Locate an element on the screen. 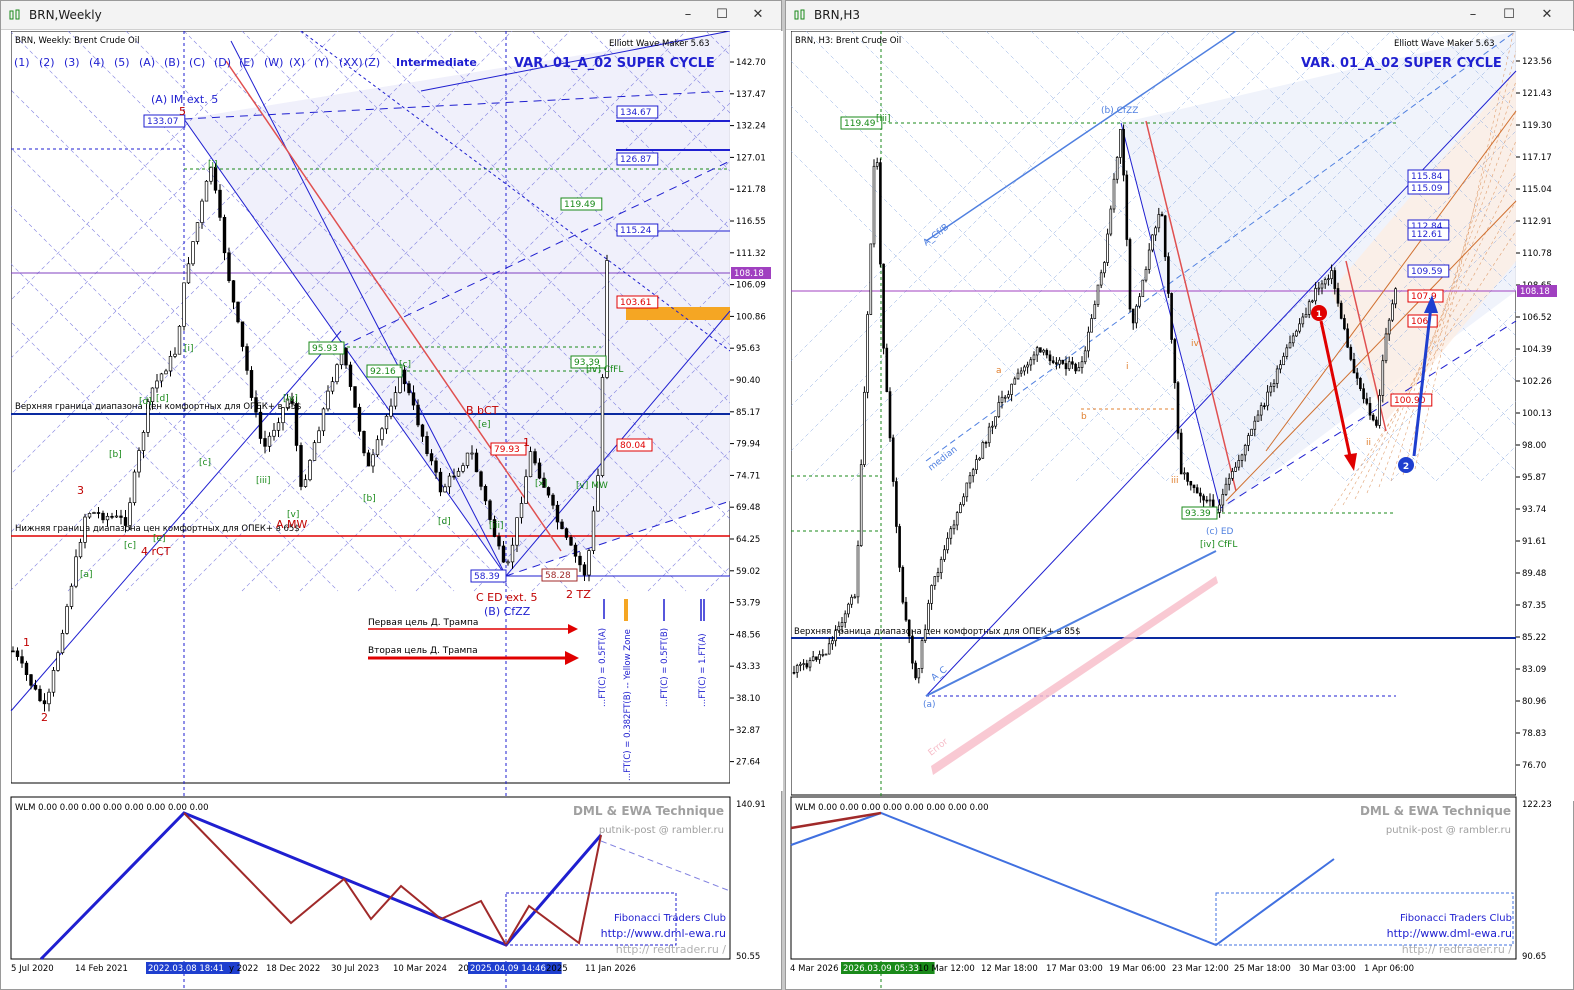 Image resolution: width=1574 pixels, height=990 pixels. titlebar: BRN,Weekly – ☐ ✕ is located at coordinates (391, 15).